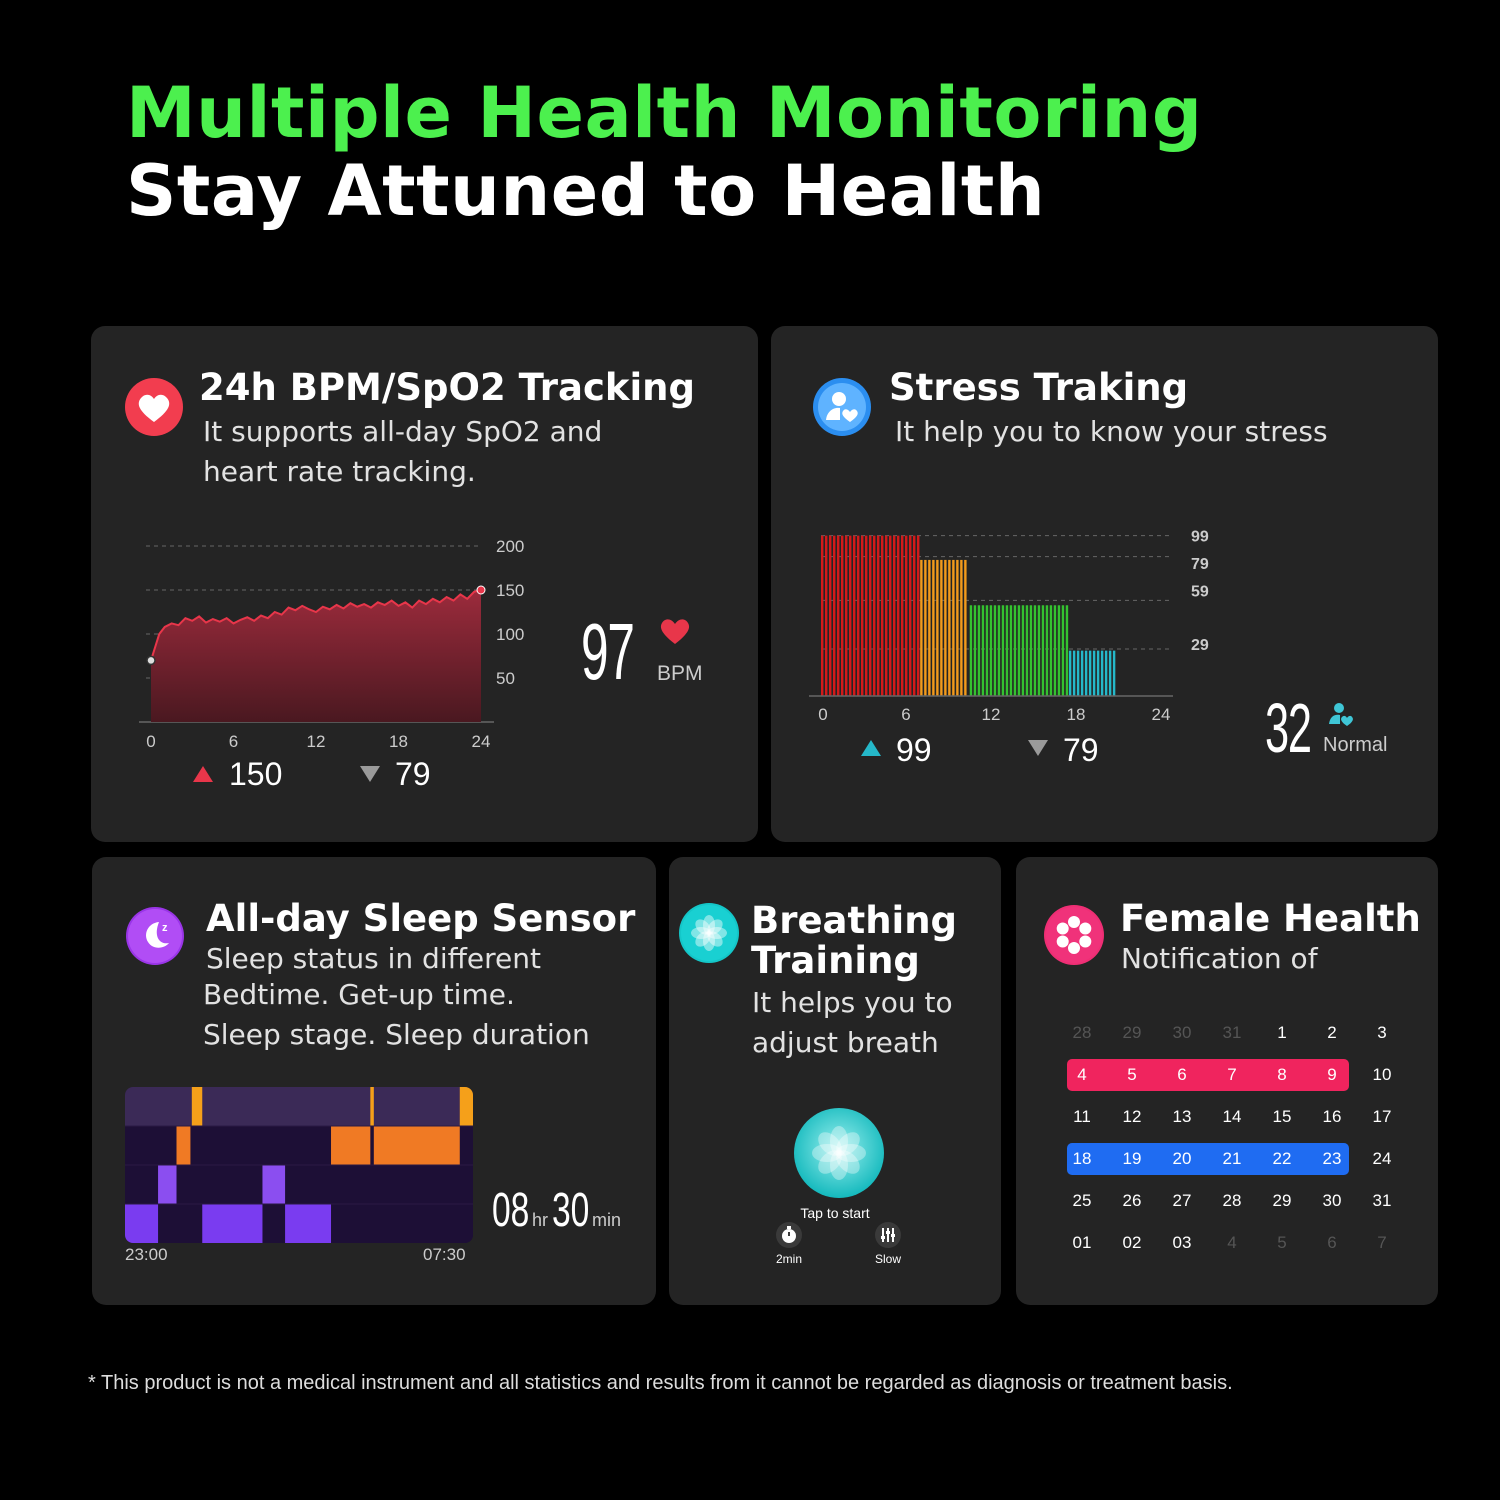  Describe the element at coordinates (586, 191) in the screenshot. I see `page-subtitle: Stay Attuned to Health` at that location.